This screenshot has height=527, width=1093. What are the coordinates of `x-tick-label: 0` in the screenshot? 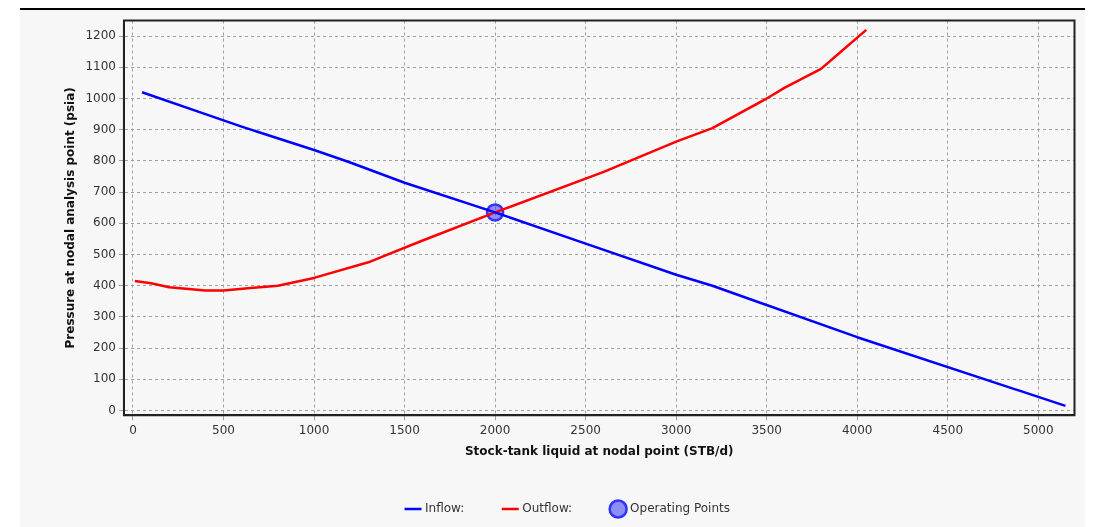 It's located at (133, 429).